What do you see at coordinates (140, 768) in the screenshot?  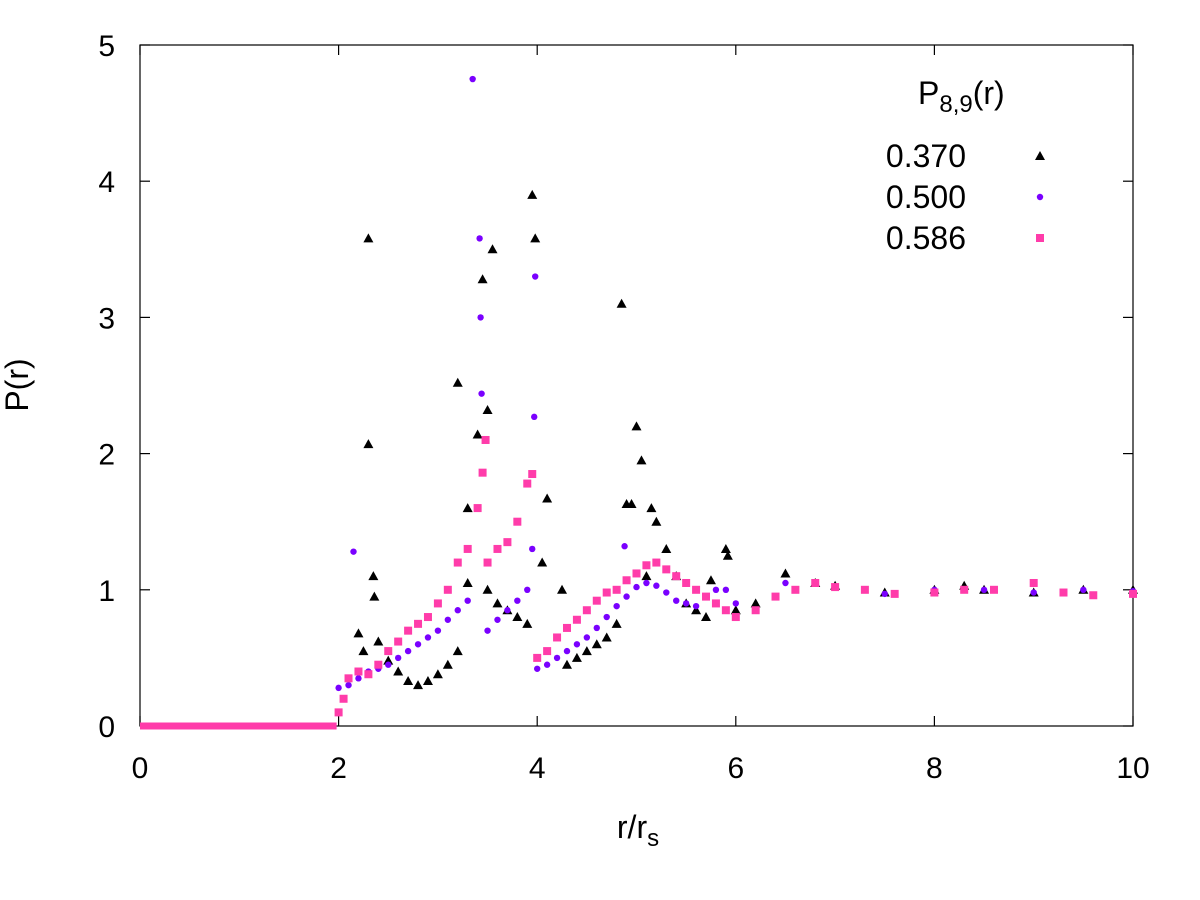 I see `x-tick-label: 0` at bounding box center [140, 768].